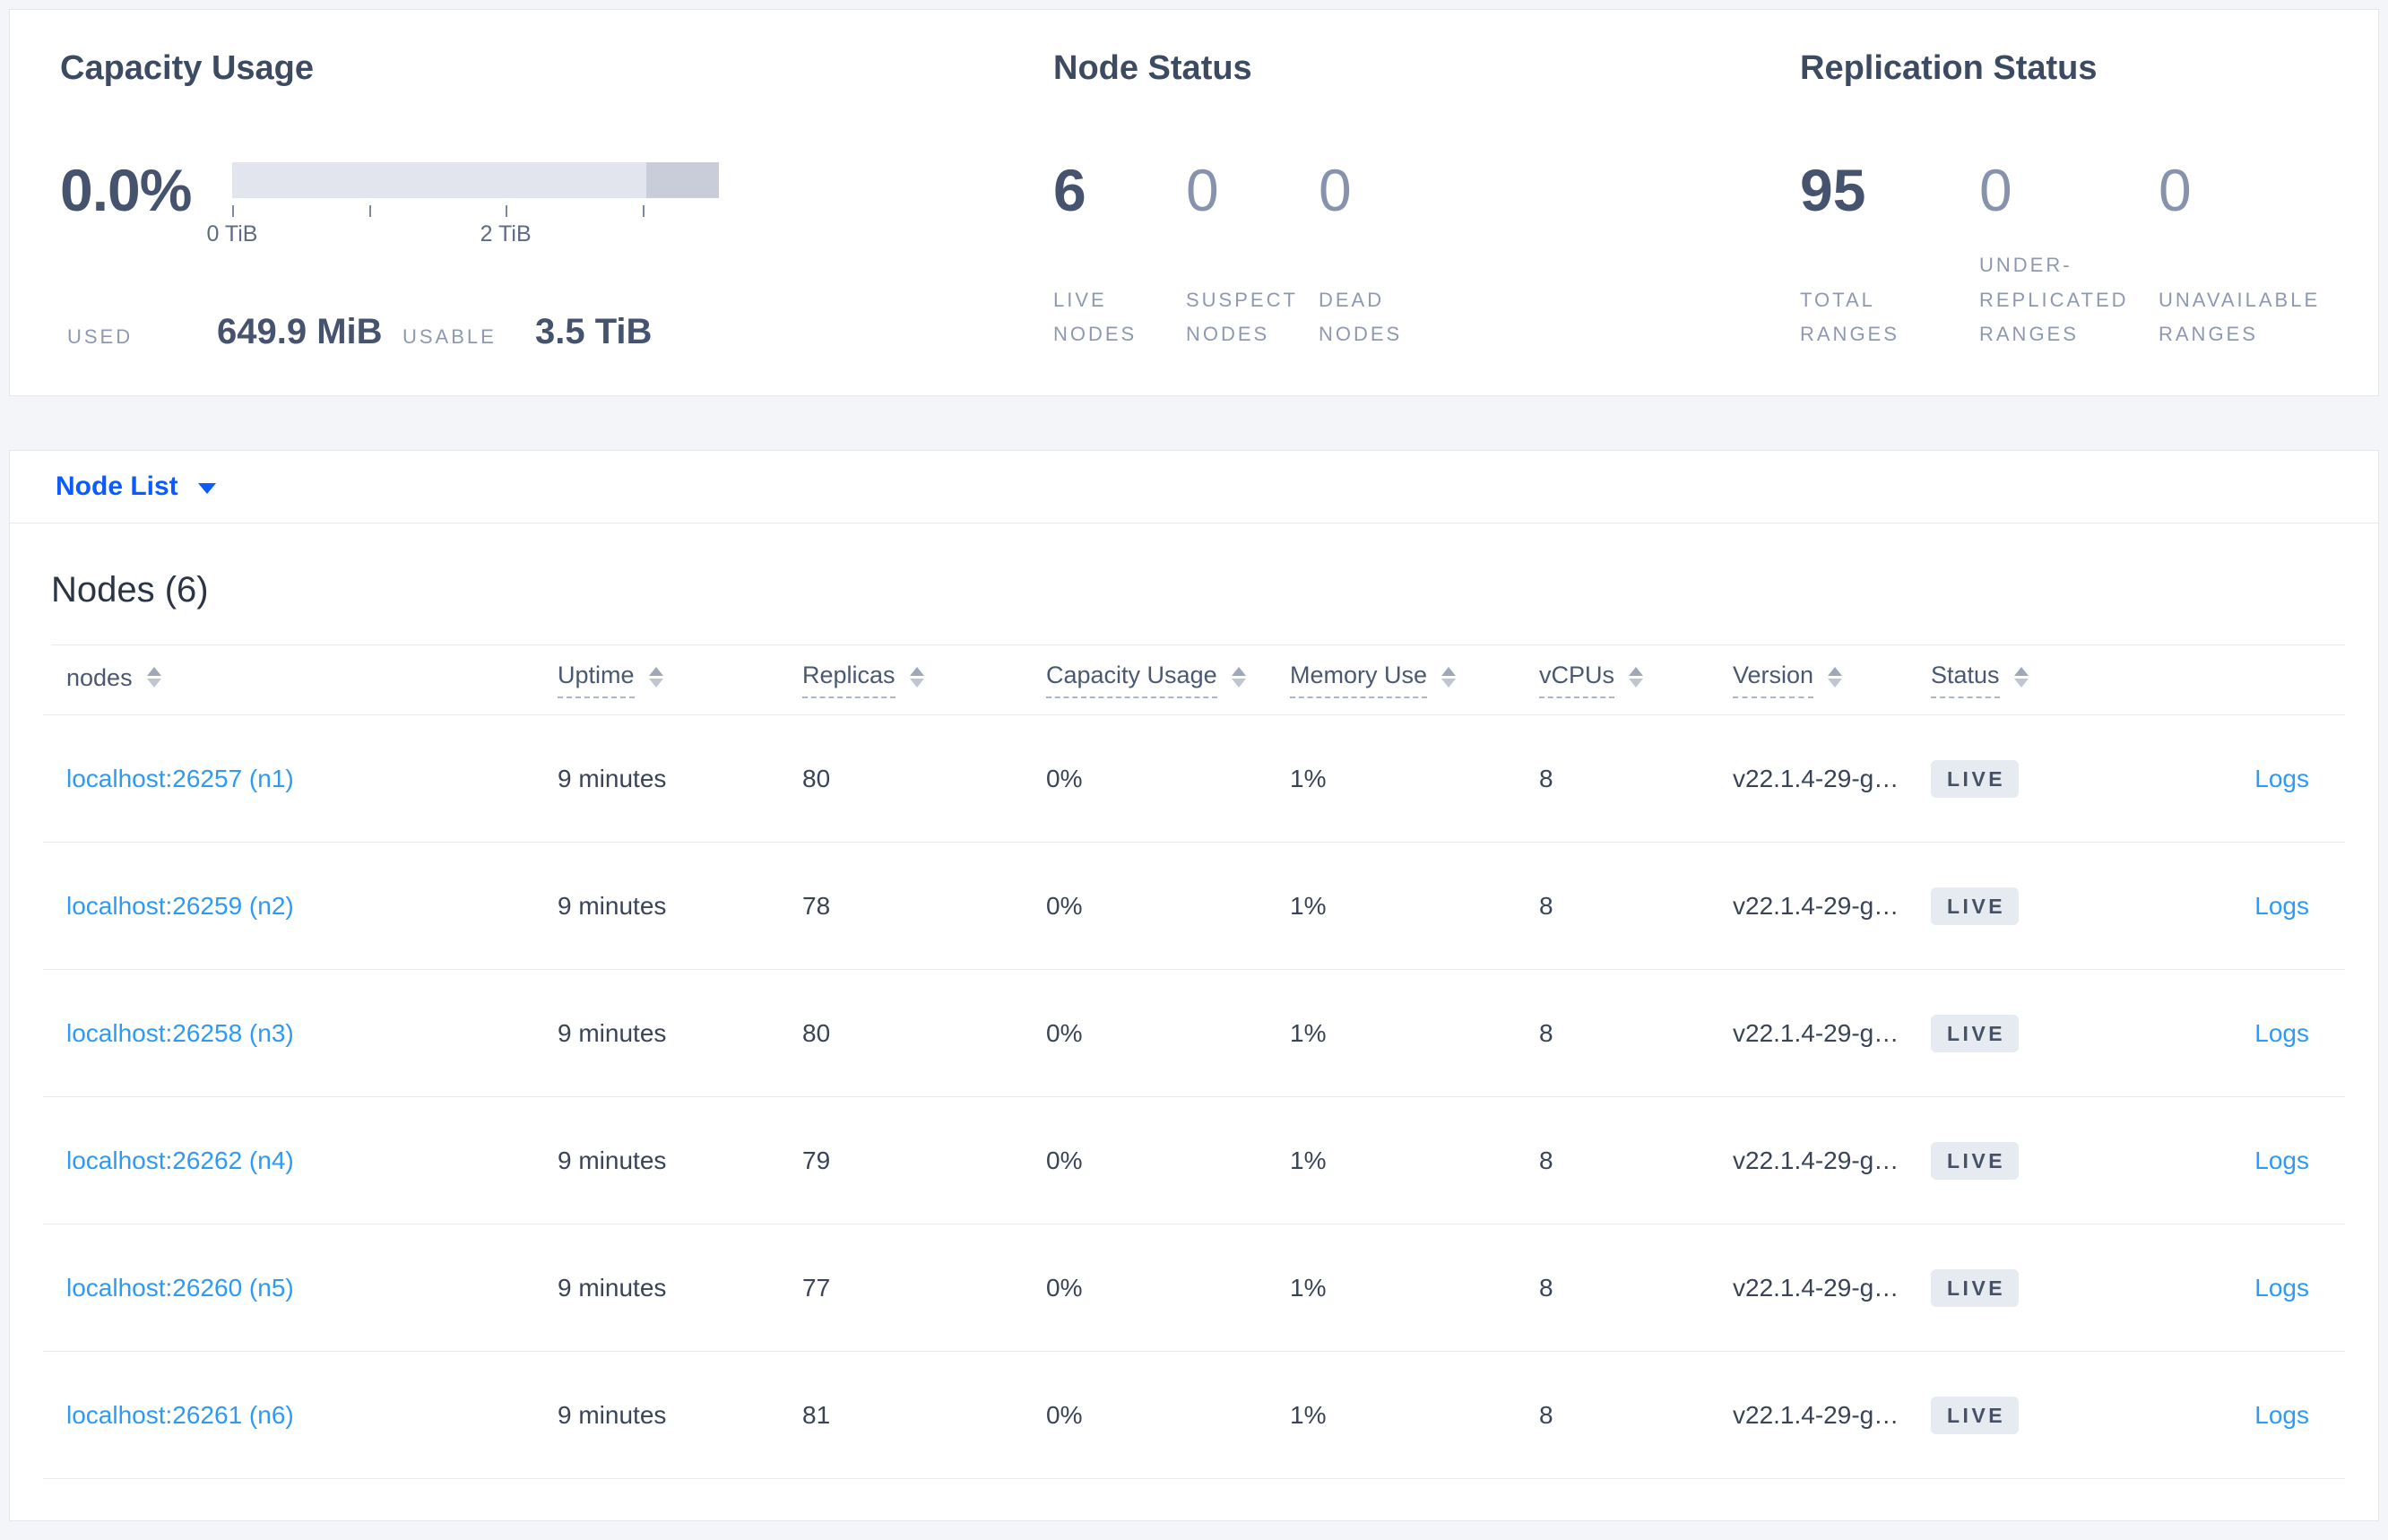 This screenshot has width=2388, height=1540. What do you see at coordinates (1152, 68) in the screenshot?
I see `node-status-title: Node Status` at bounding box center [1152, 68].